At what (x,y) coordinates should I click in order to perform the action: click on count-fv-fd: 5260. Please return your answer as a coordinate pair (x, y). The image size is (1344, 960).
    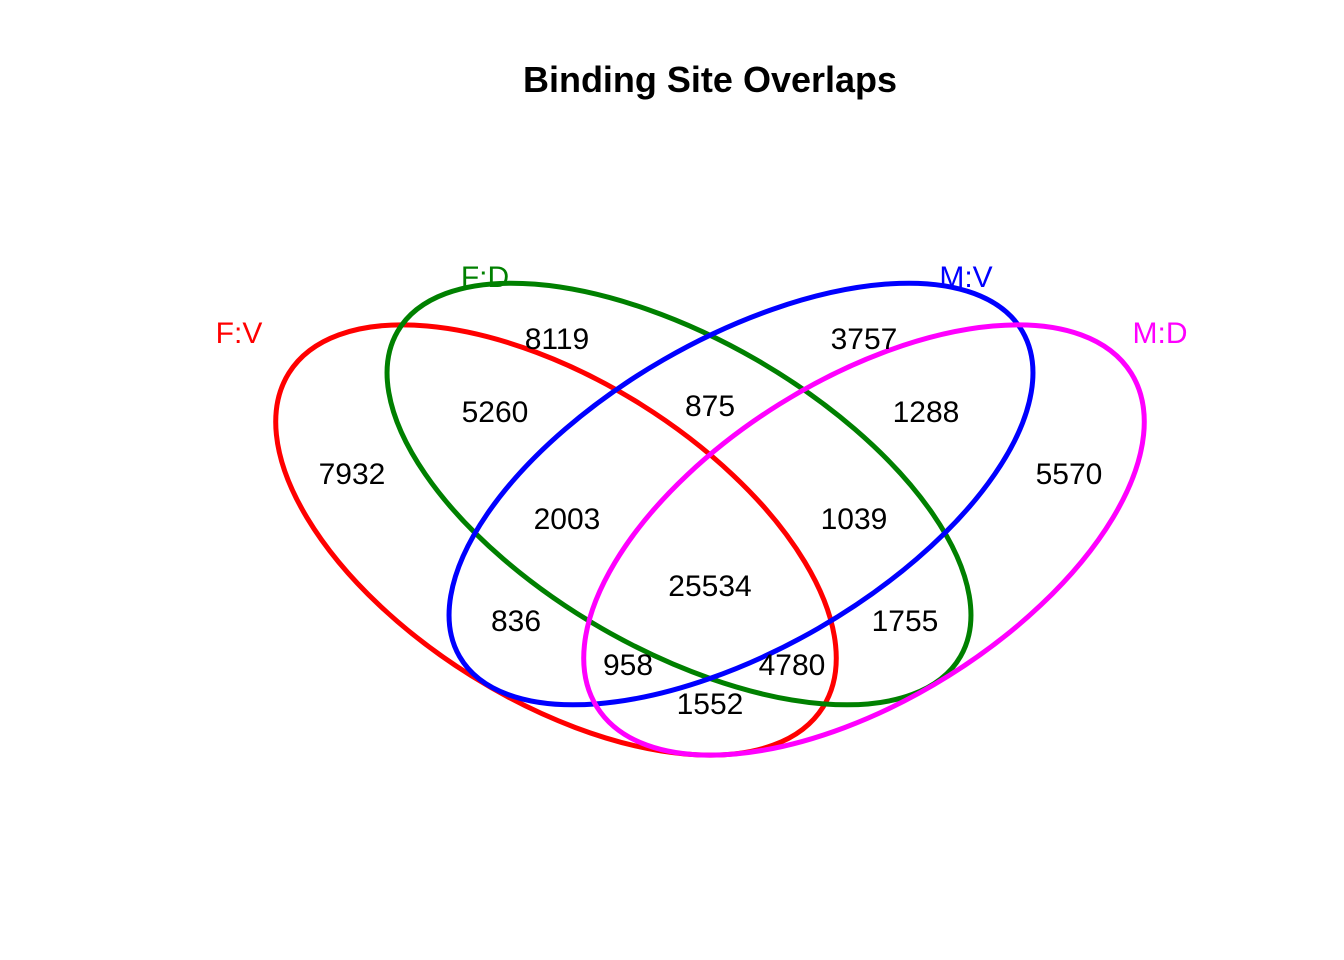
    Looking at the image, I should click on (495, 412).